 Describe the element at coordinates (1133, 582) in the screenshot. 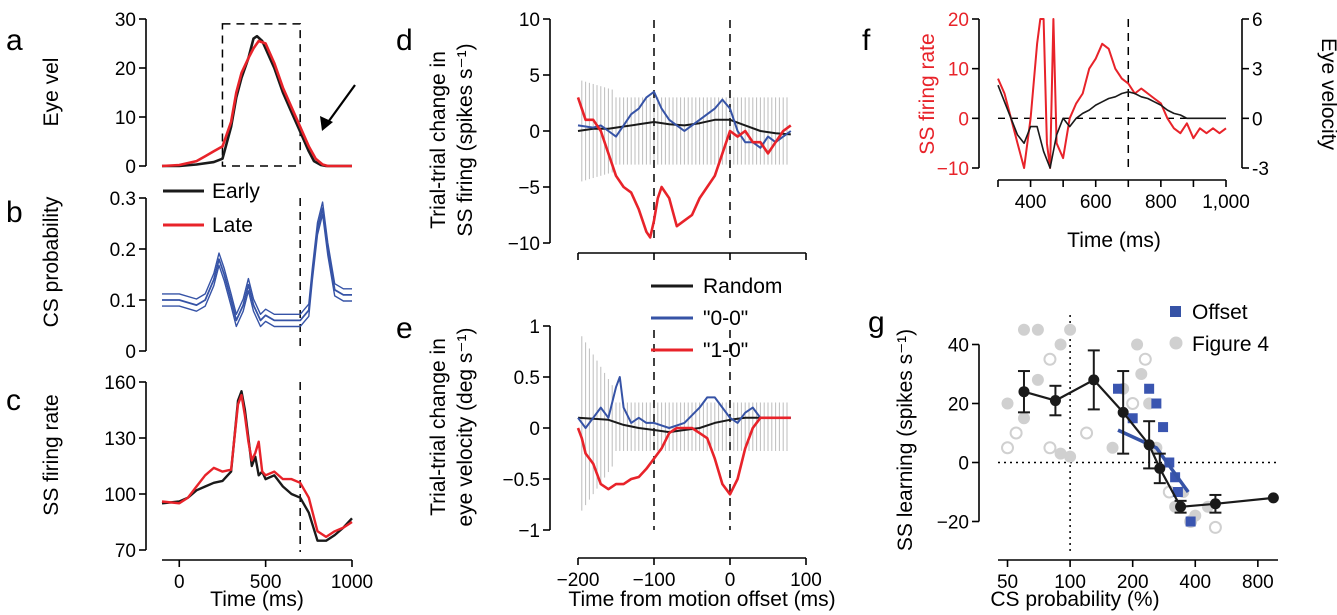

I see `g-xaxis-tick-label: 200` at that location.